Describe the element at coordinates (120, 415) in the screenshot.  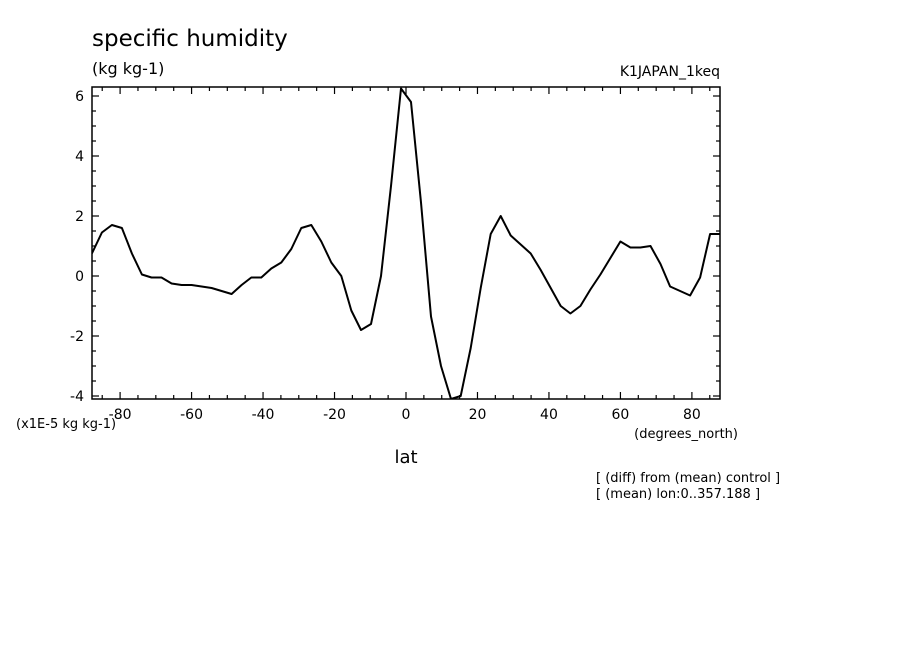
I see `x-tick-label: -80` at that location.